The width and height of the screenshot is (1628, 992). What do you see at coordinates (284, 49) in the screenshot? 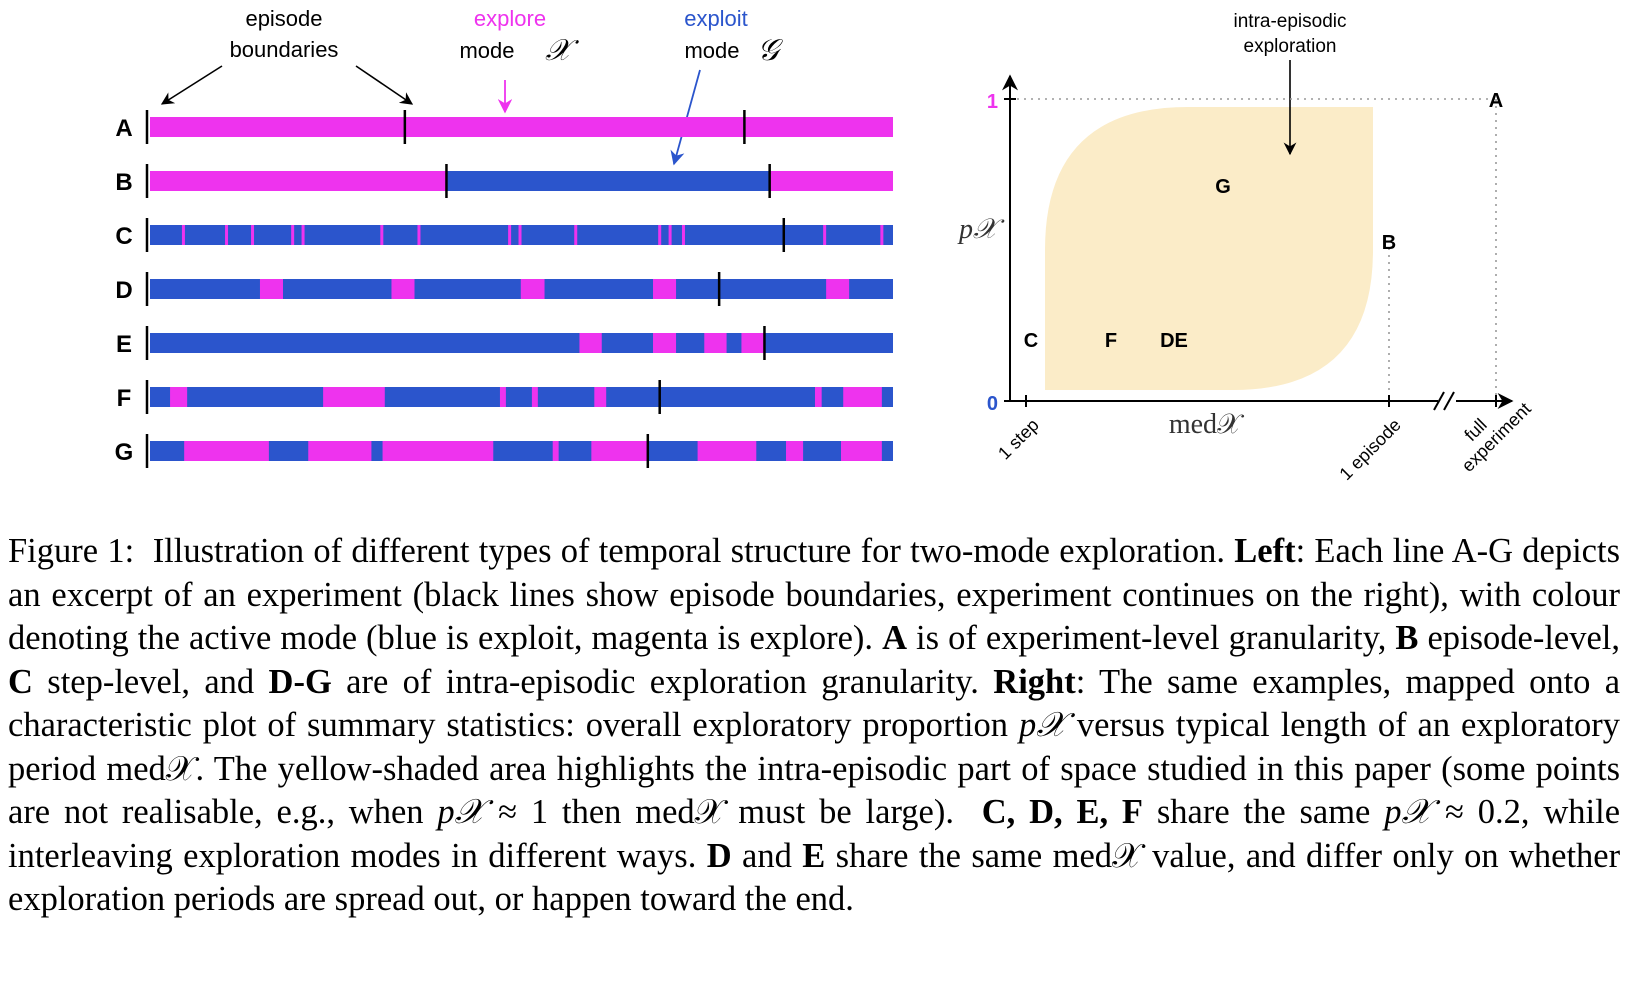
I see `episode-boundaries-label-line2: boundaries` at bounding box center [284, 49].